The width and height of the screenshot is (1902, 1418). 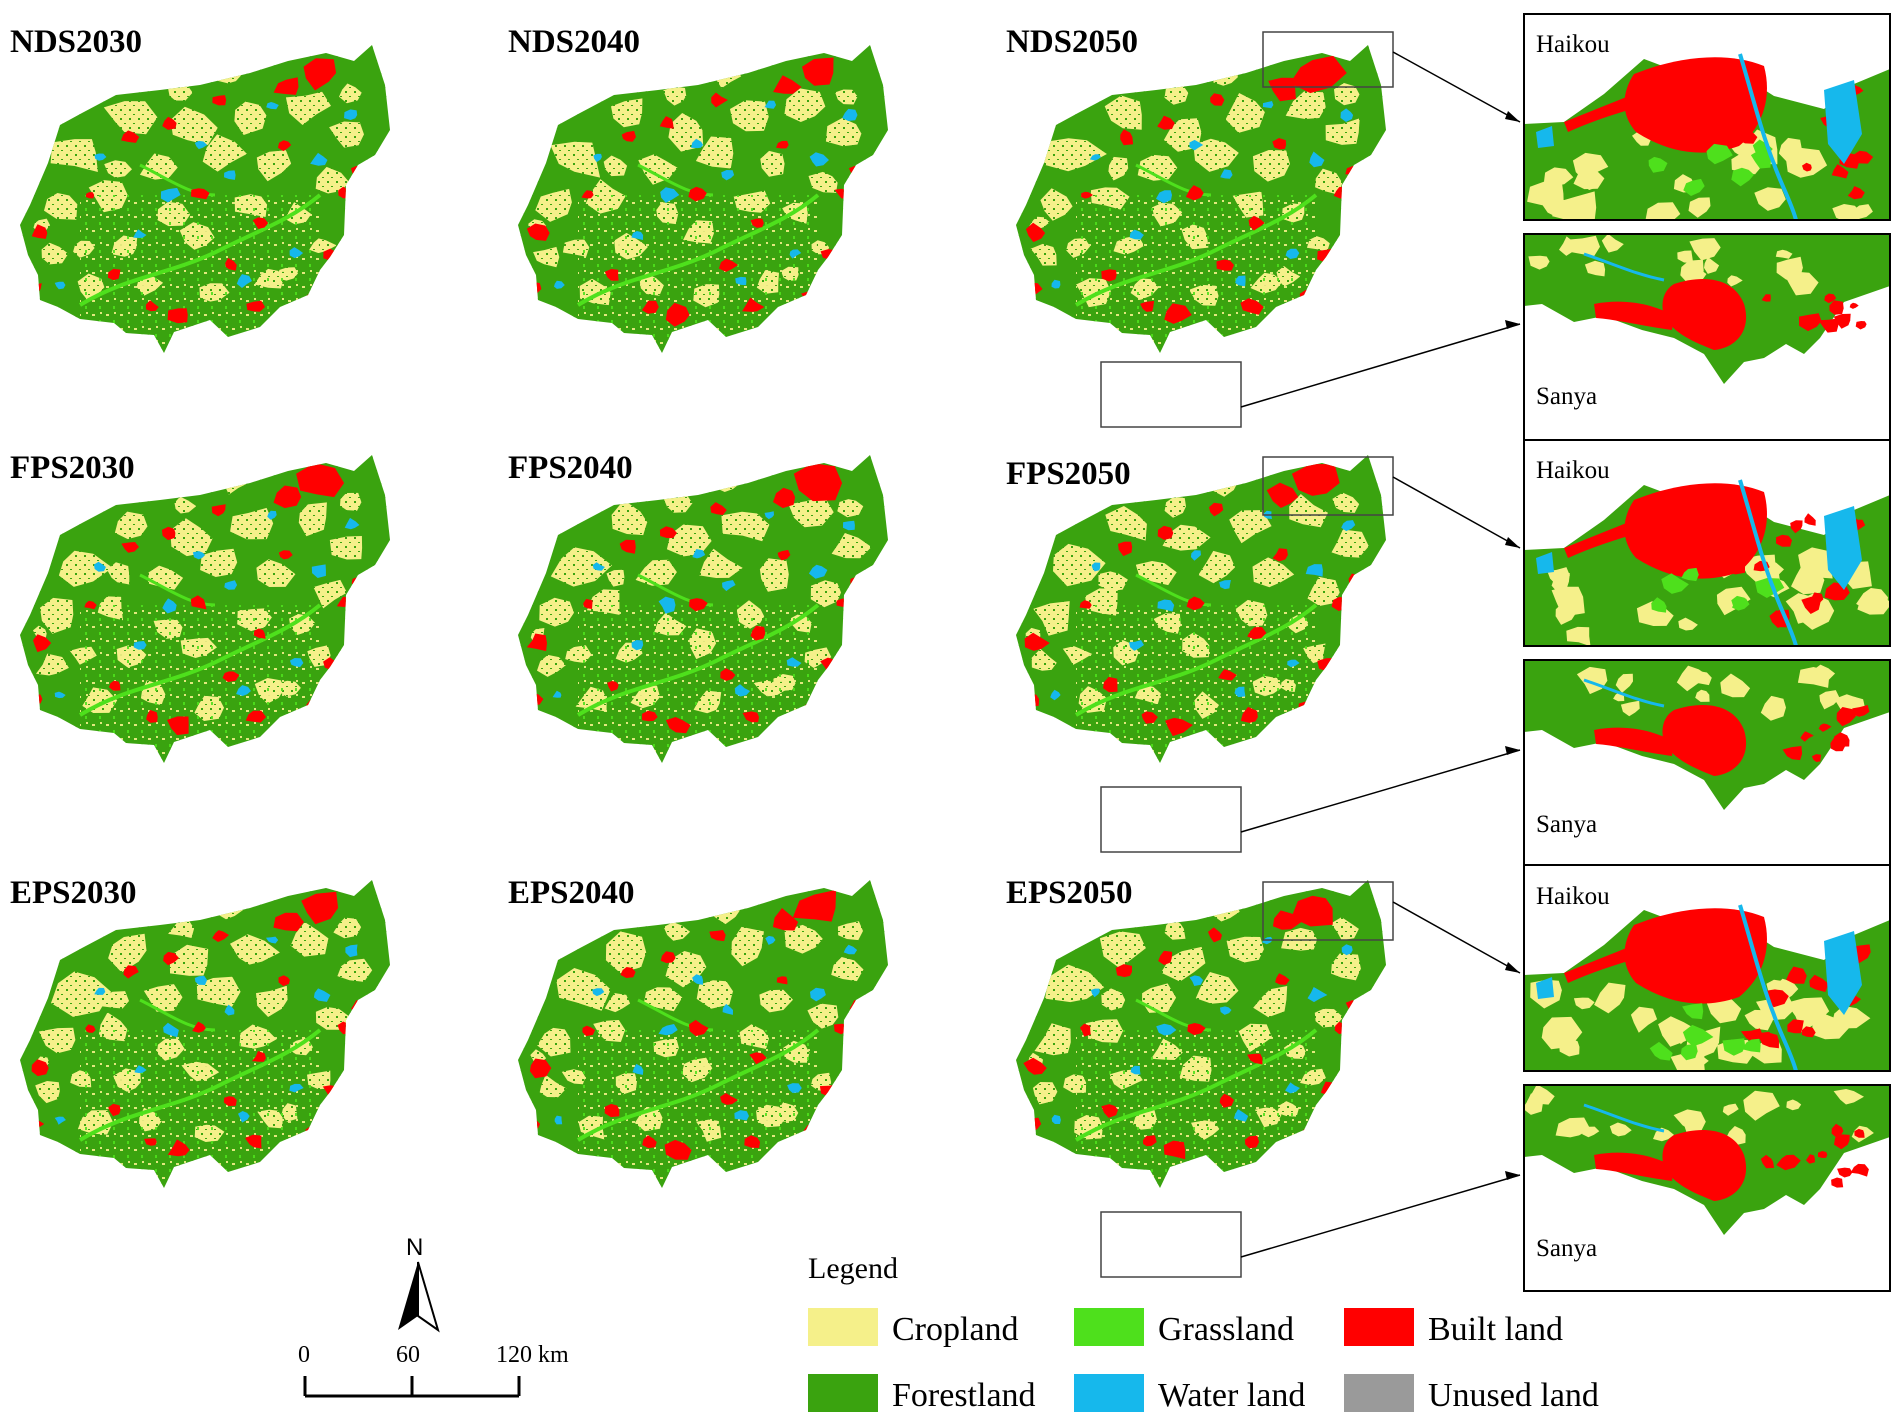 What do you see at coordinates (408, 1296) in the screenshot?
I see `north-arrow-left-half` at bounding box center [408, 1296].